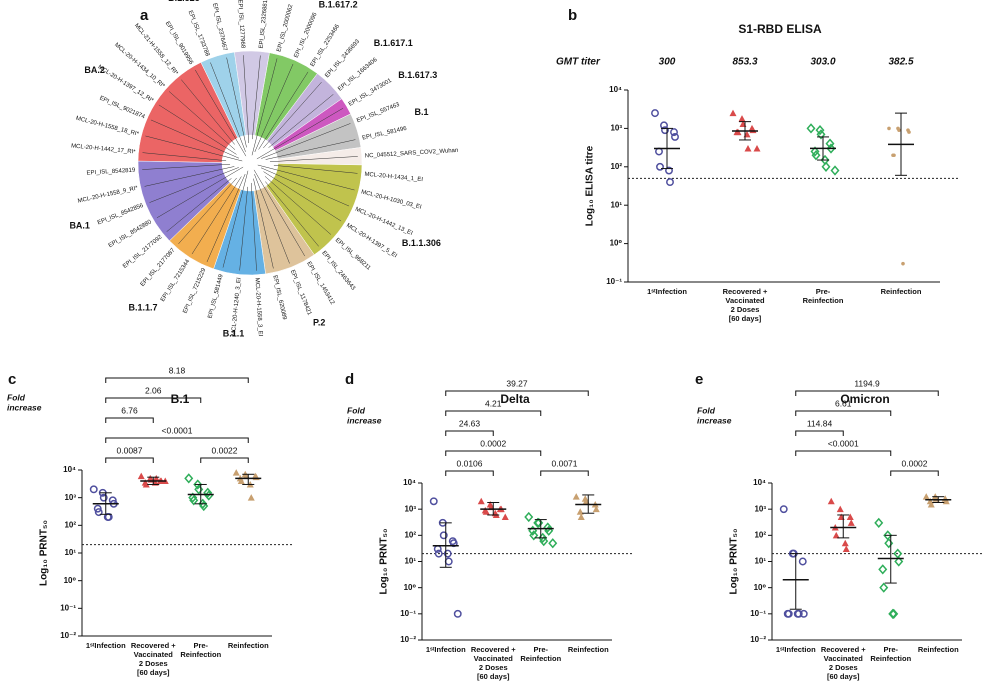 This screenshot has width=1000, height=685. I want to click on x-tick-label: 2 Doses, so click(745, 309).